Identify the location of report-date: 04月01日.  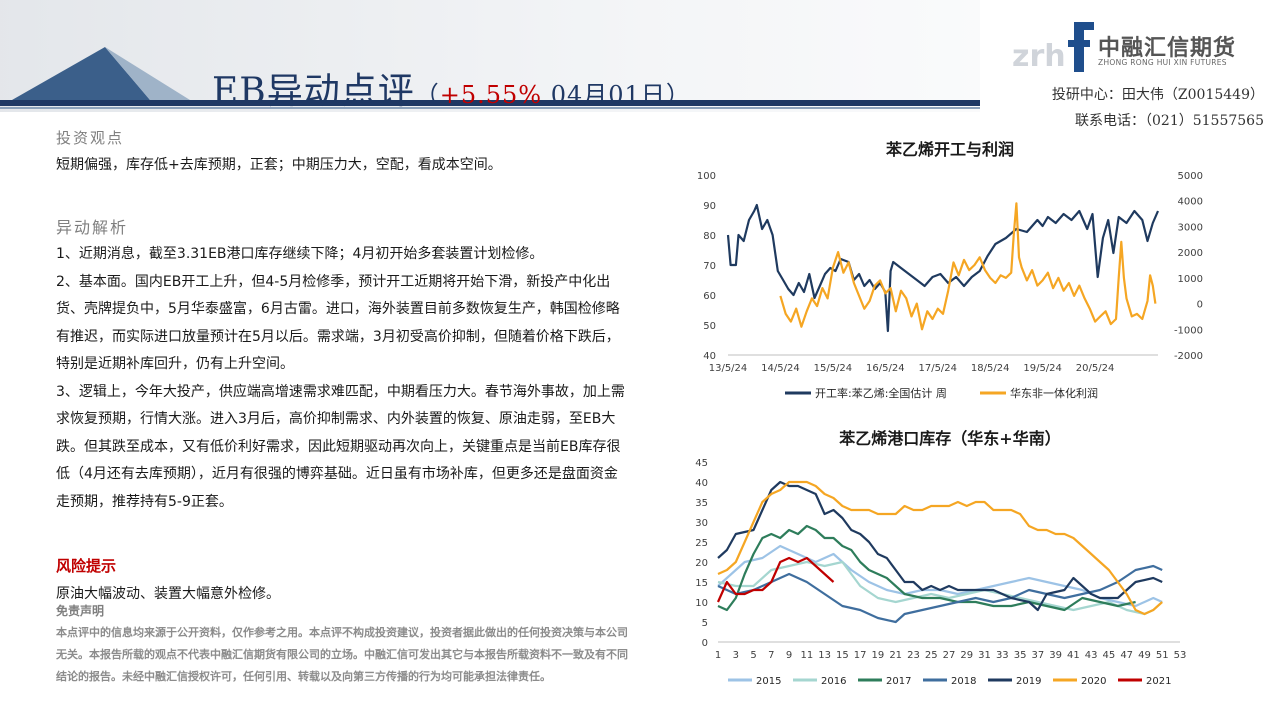
(604, 95).